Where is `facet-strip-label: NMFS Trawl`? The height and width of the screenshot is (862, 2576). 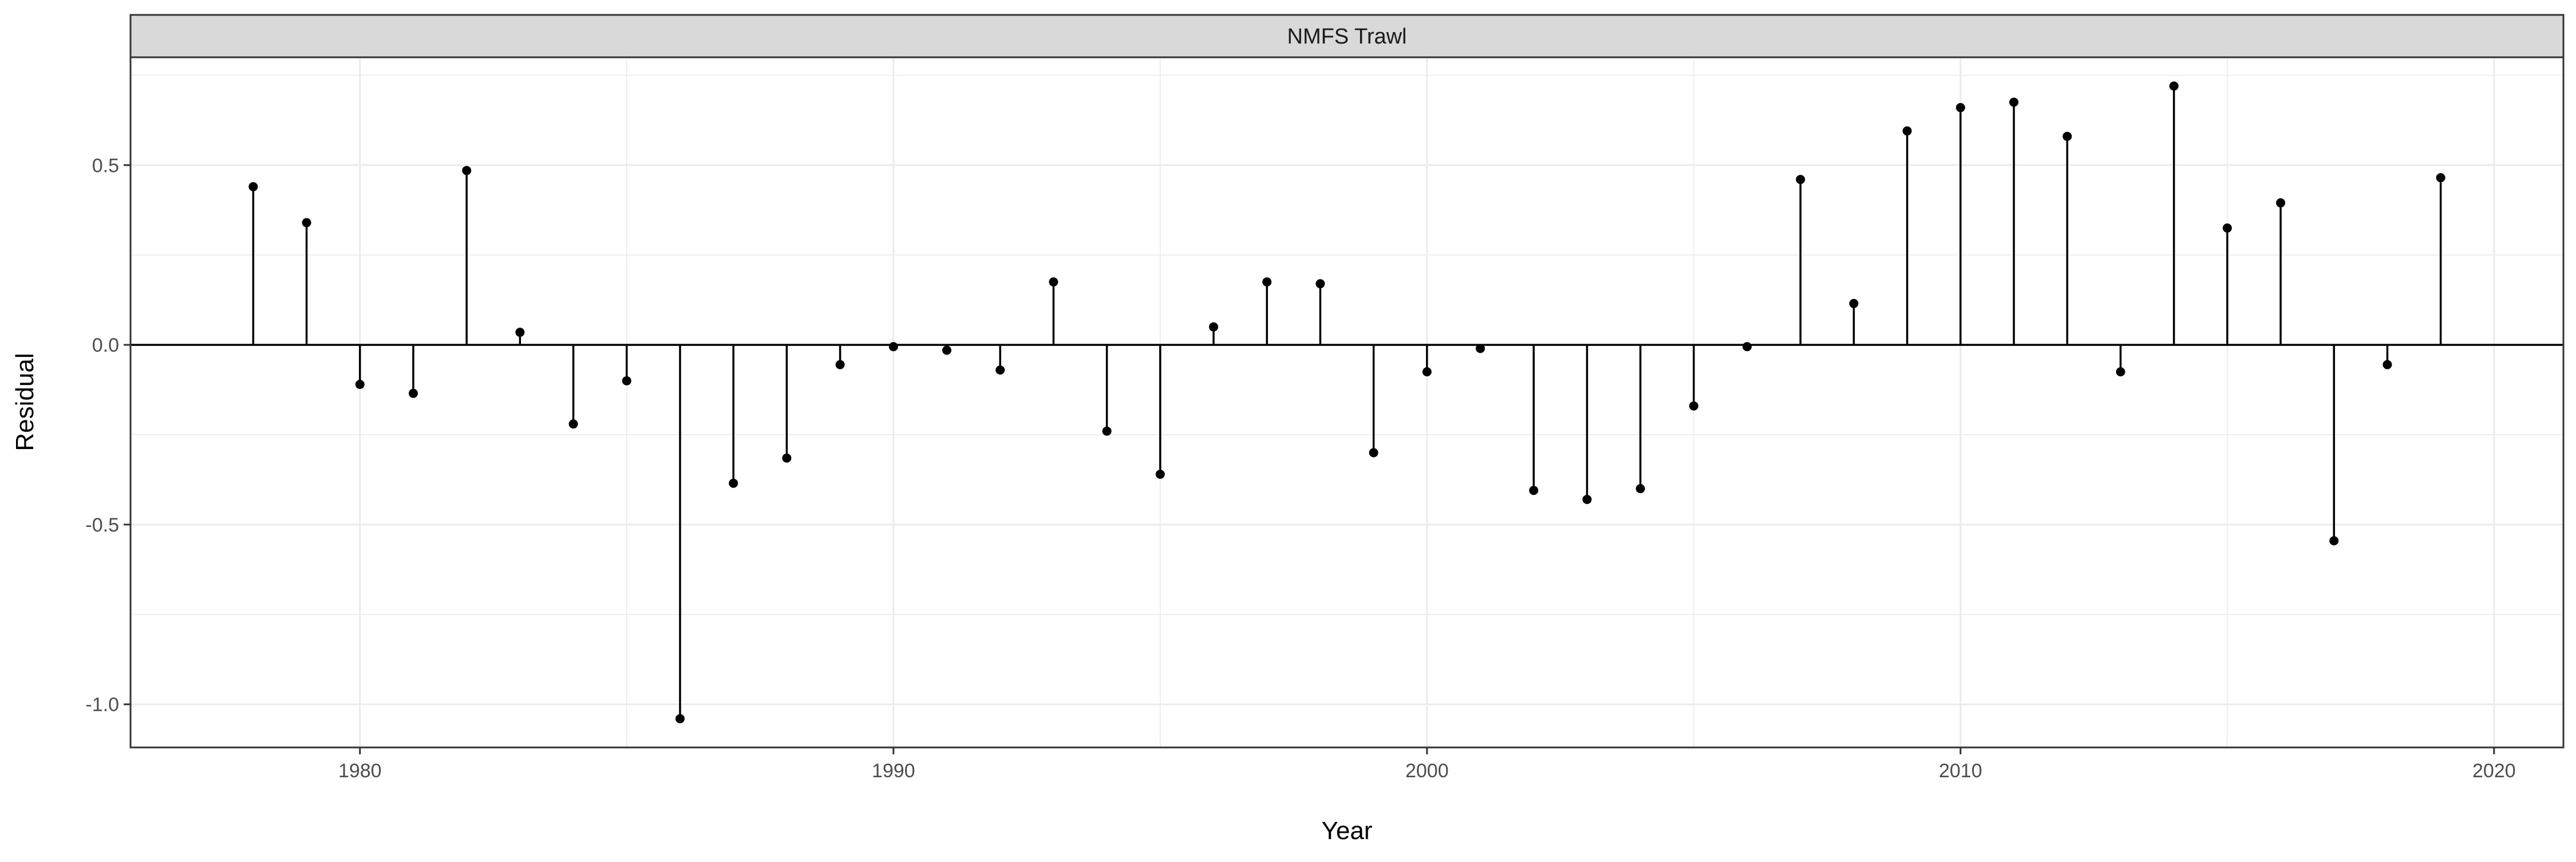 facet-strip-label: NMFS Trawl is located at coordinates (1347, 37).